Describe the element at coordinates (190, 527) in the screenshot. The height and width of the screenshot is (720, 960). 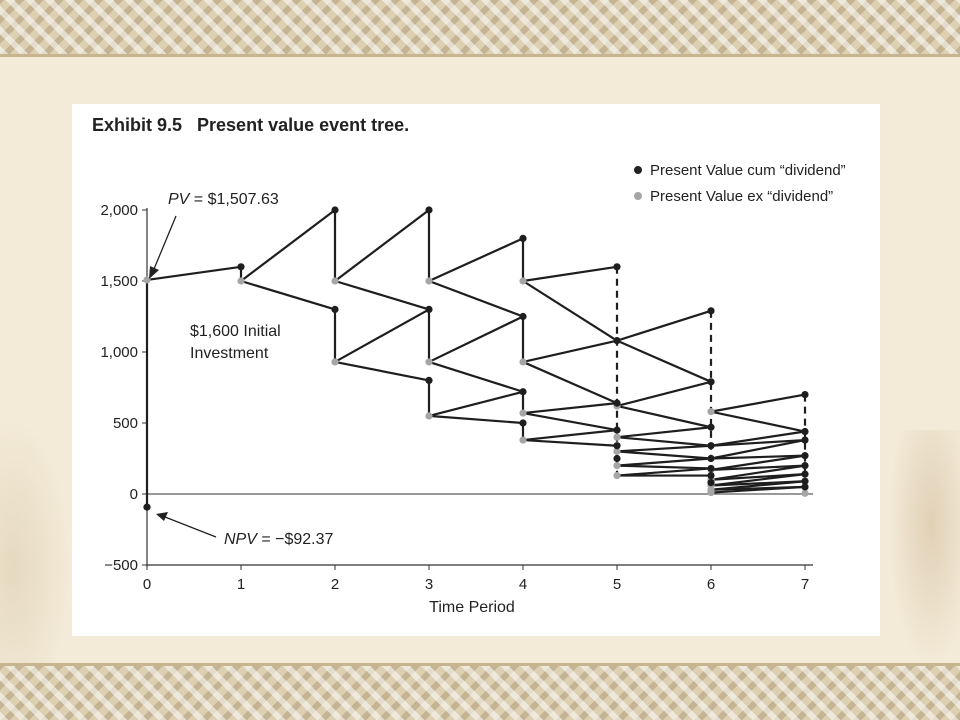
I see `npv-arrow-line` at that location.